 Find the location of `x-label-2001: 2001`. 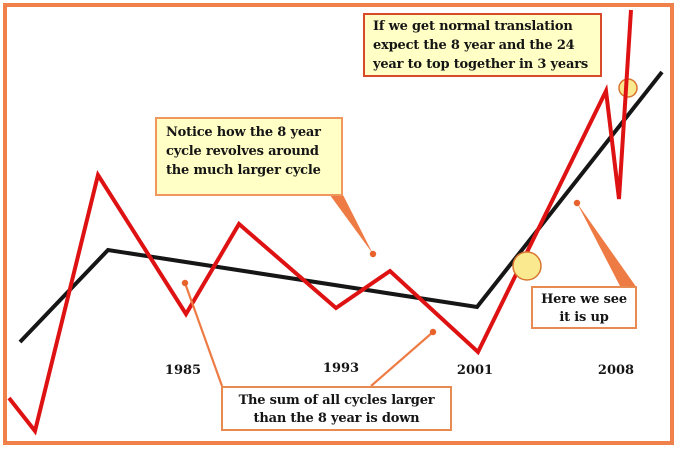

x-label-2001: 2001 is located at coordinates (475, 370).